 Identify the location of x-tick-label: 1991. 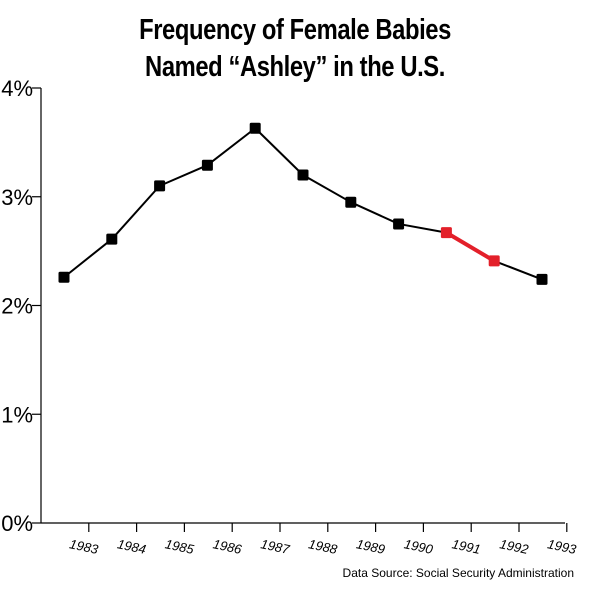
(466, 546).